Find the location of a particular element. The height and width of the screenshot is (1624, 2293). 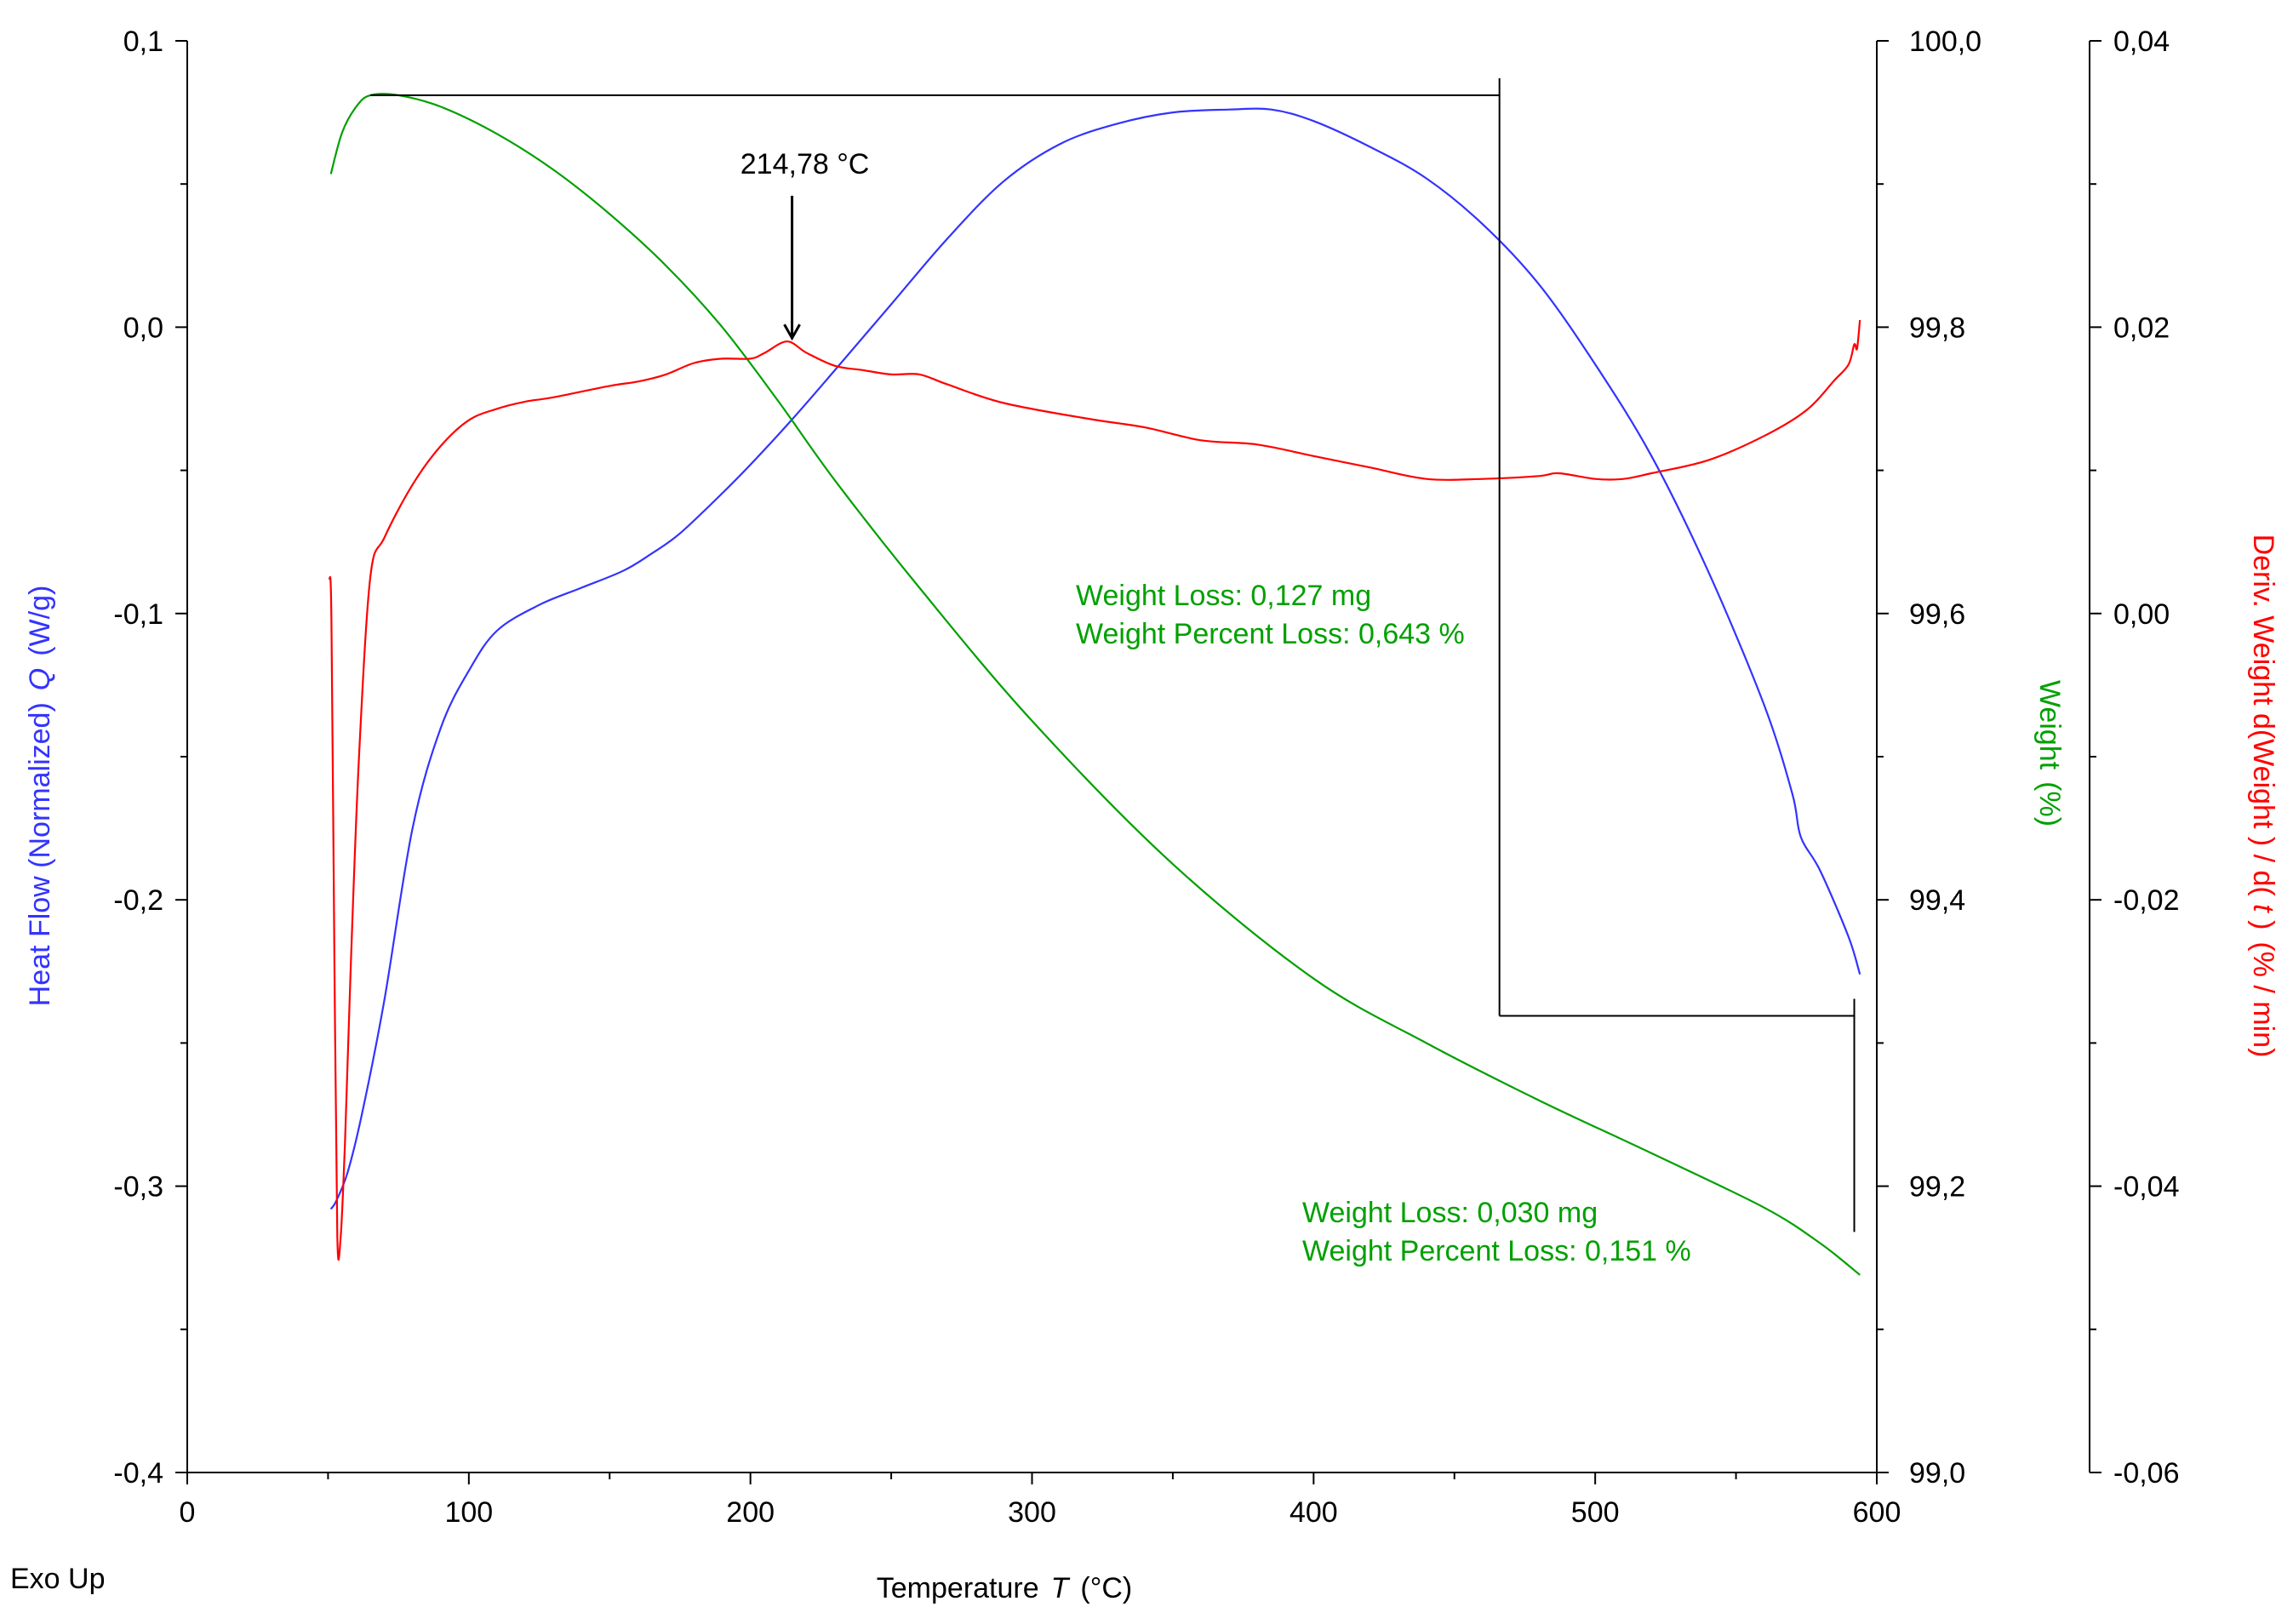

heat-flow-axis-symbol: Q is located at coordinates (40, 679).